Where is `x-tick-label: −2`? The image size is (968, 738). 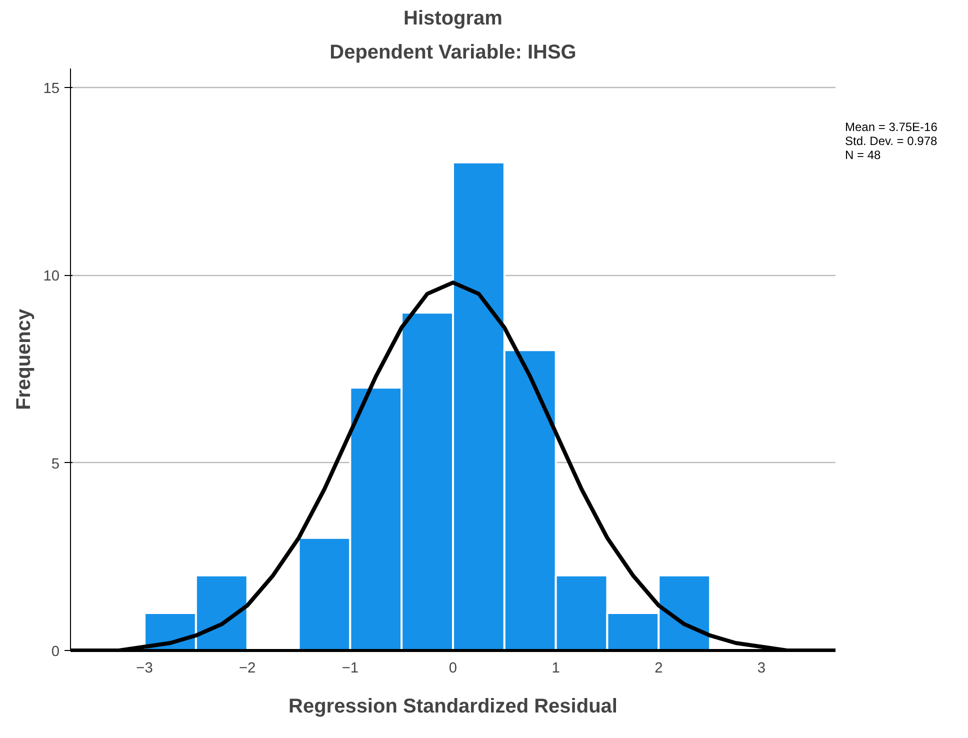 x-tick-label: −2 is located at coordinates (247, 668).